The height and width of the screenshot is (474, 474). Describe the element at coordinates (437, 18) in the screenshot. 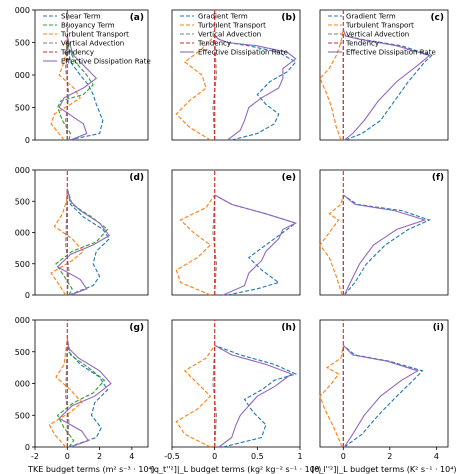

I see `panel-label: (c)` at that location.